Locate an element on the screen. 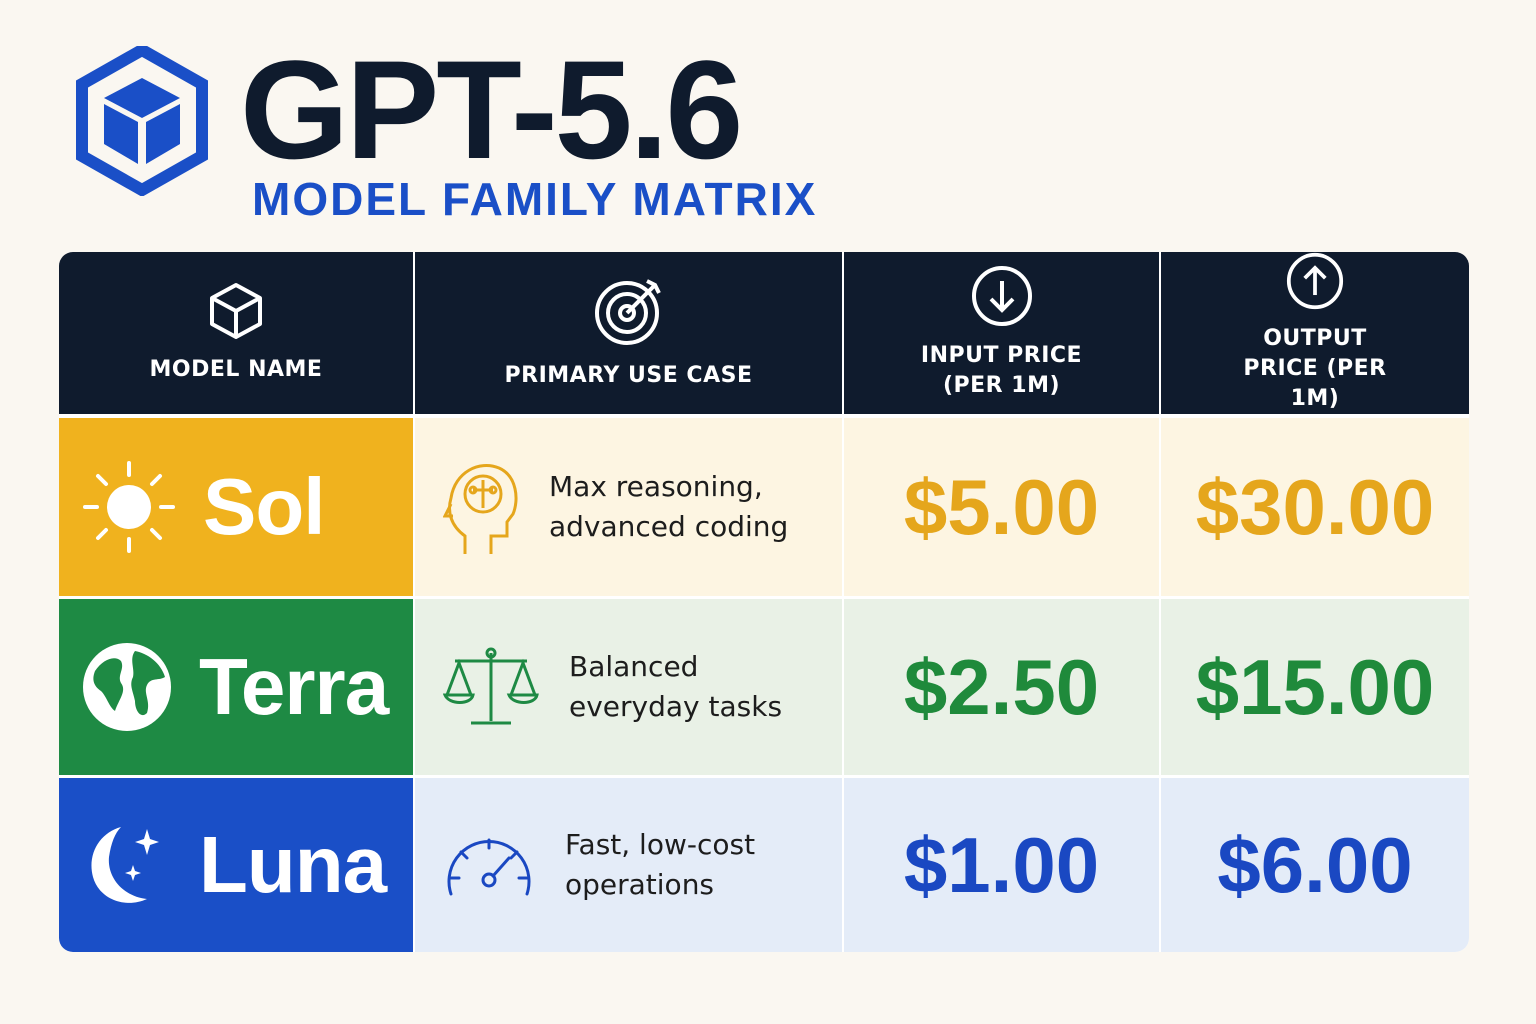 The height and width of the screenshot is (1024, 1536). download-icon is located at coordinates (1001, 296).